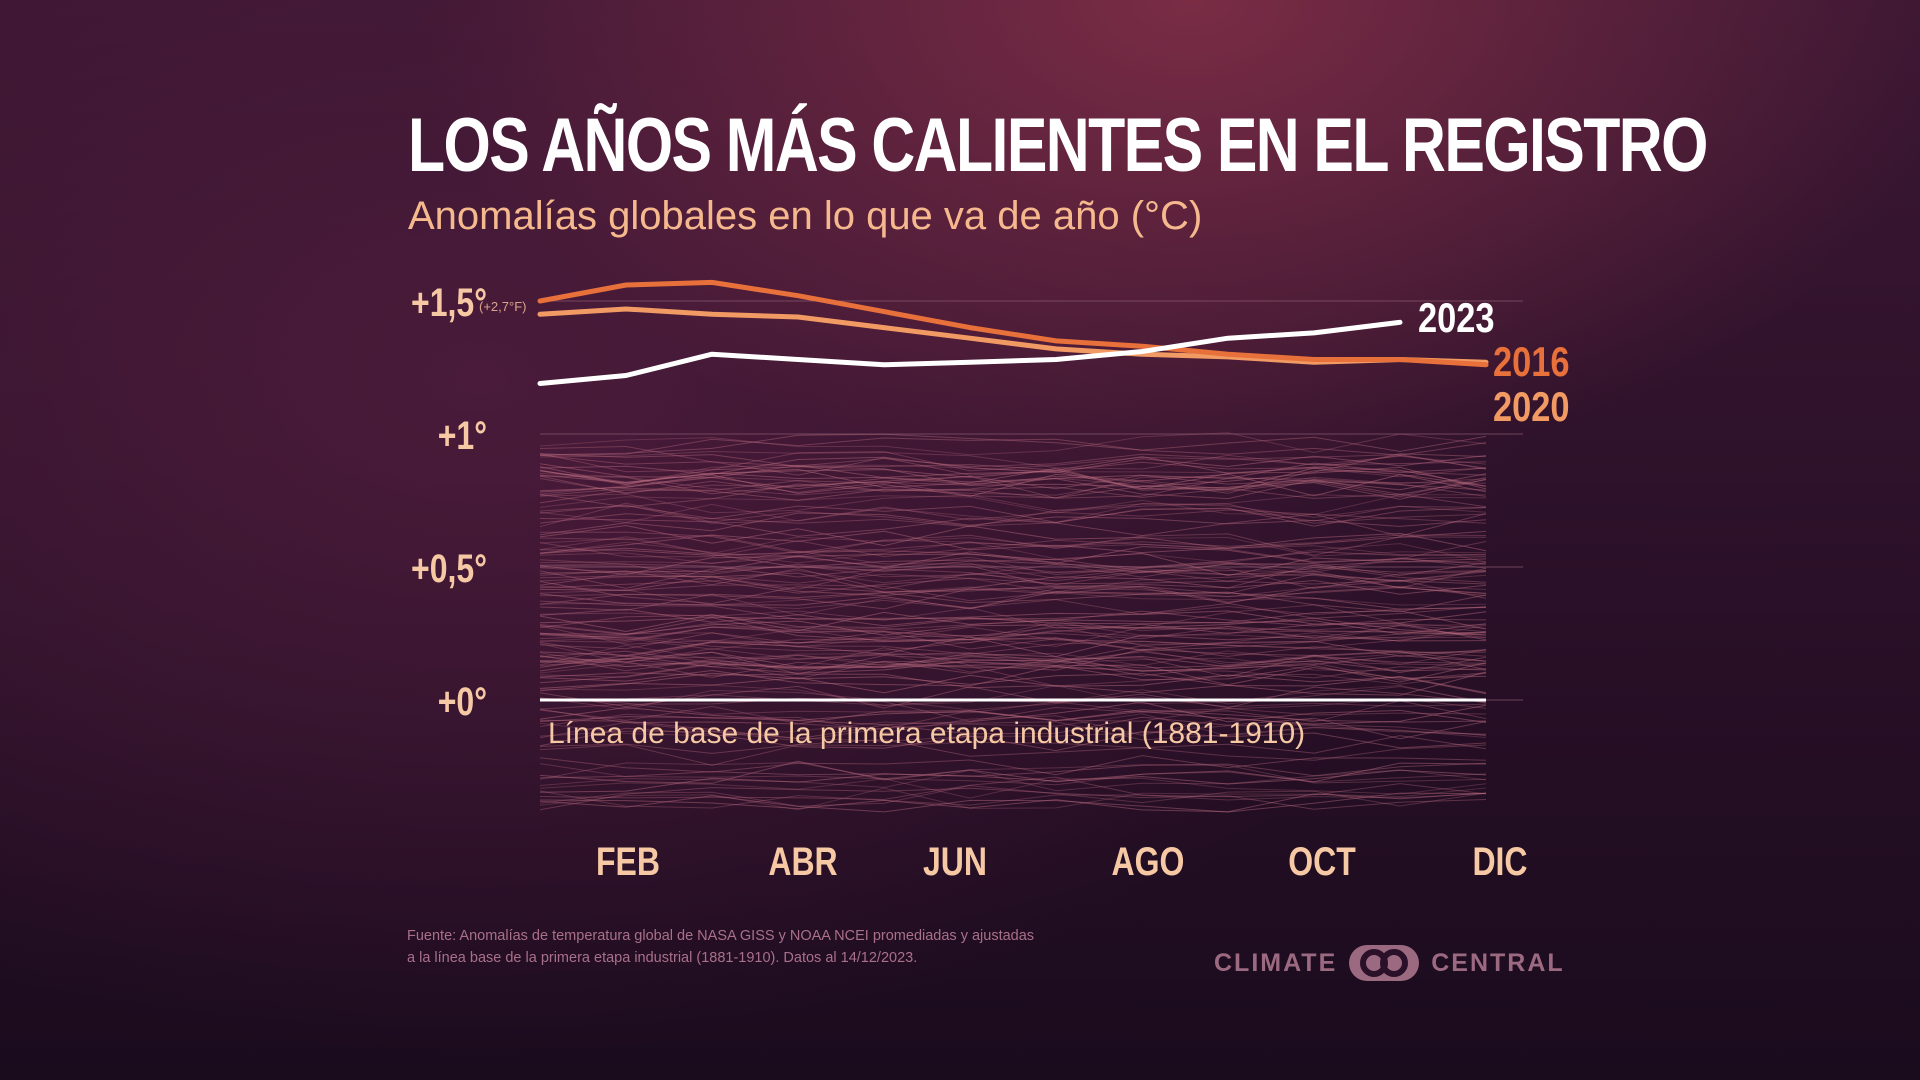 The width and height of the screenshot is (1920, 1080). Describe the element at coordinates (802, 861) in the screenshot. I see `x-tick-label: ABR` at that location.